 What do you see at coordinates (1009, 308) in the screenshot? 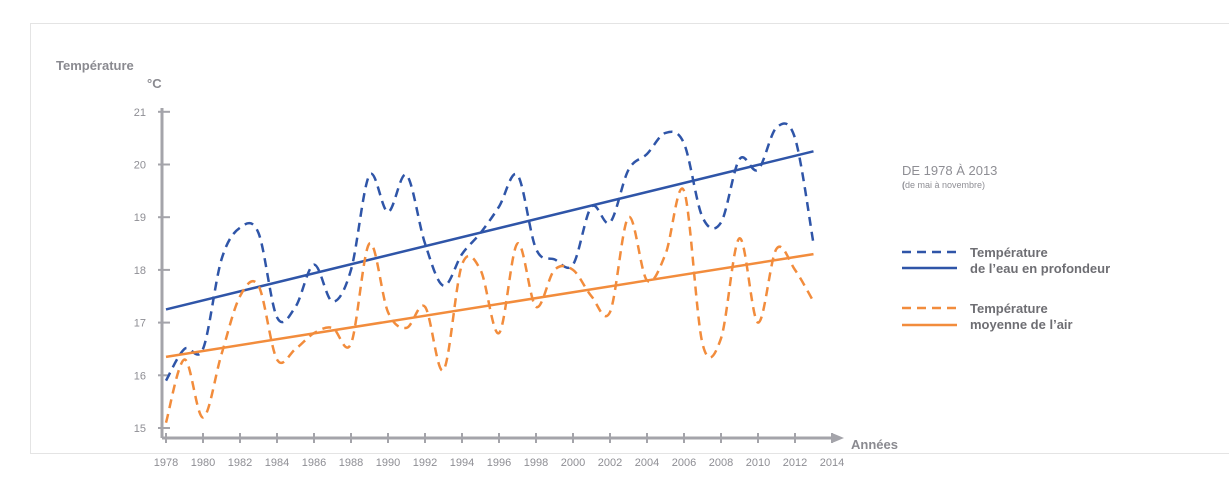
I see `legend-label-air-line1: Température` at bounding box center [1009, 308].